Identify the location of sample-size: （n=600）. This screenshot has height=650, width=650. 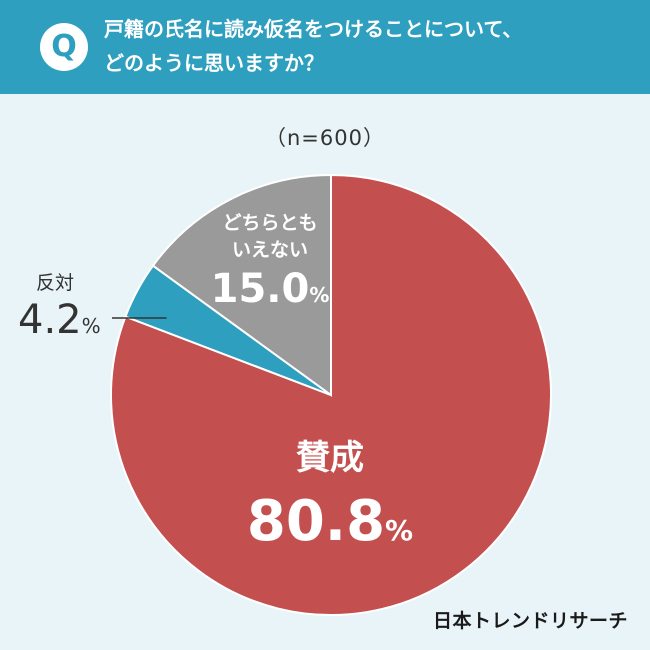
(325, 138).